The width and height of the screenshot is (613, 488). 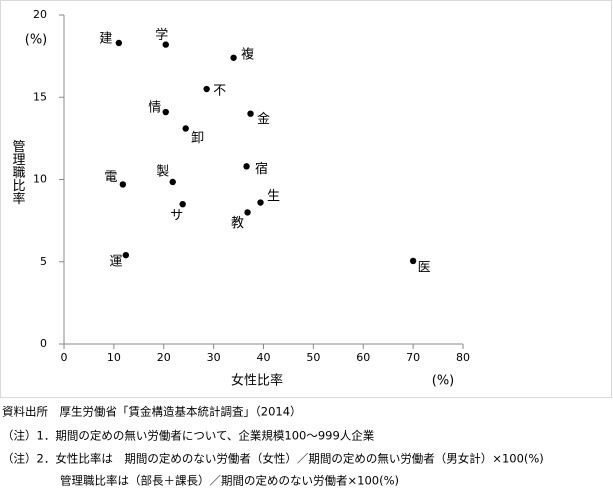 What do you see at coordinates (40, 96) in the screenshot?
I see `y-tick-label: 15` at bounding box center [40, 96].